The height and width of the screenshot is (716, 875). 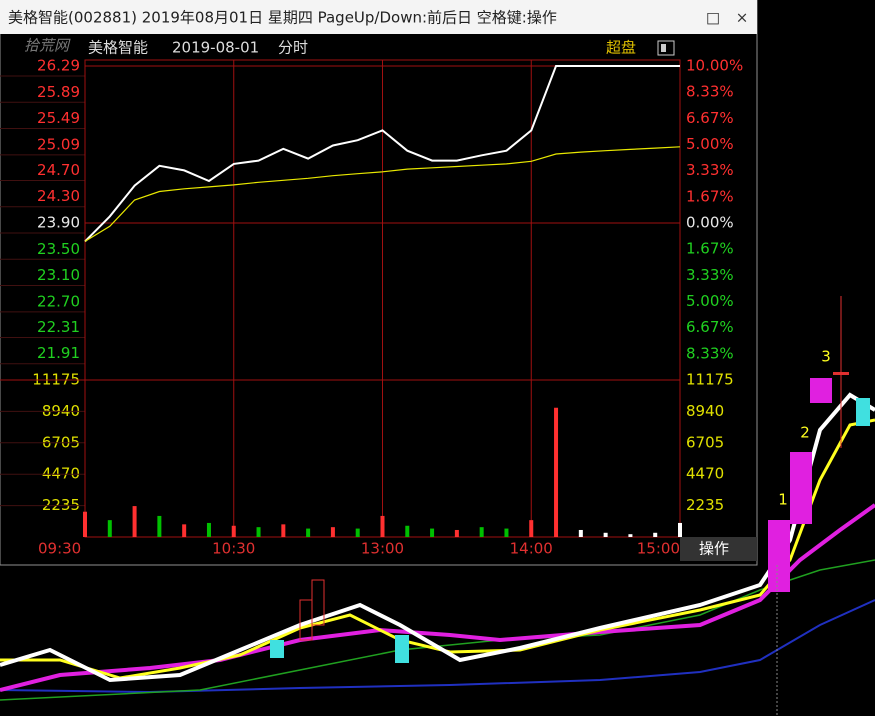 I want to click on y-tick-label: 23.50, so click(x=58, y=249).